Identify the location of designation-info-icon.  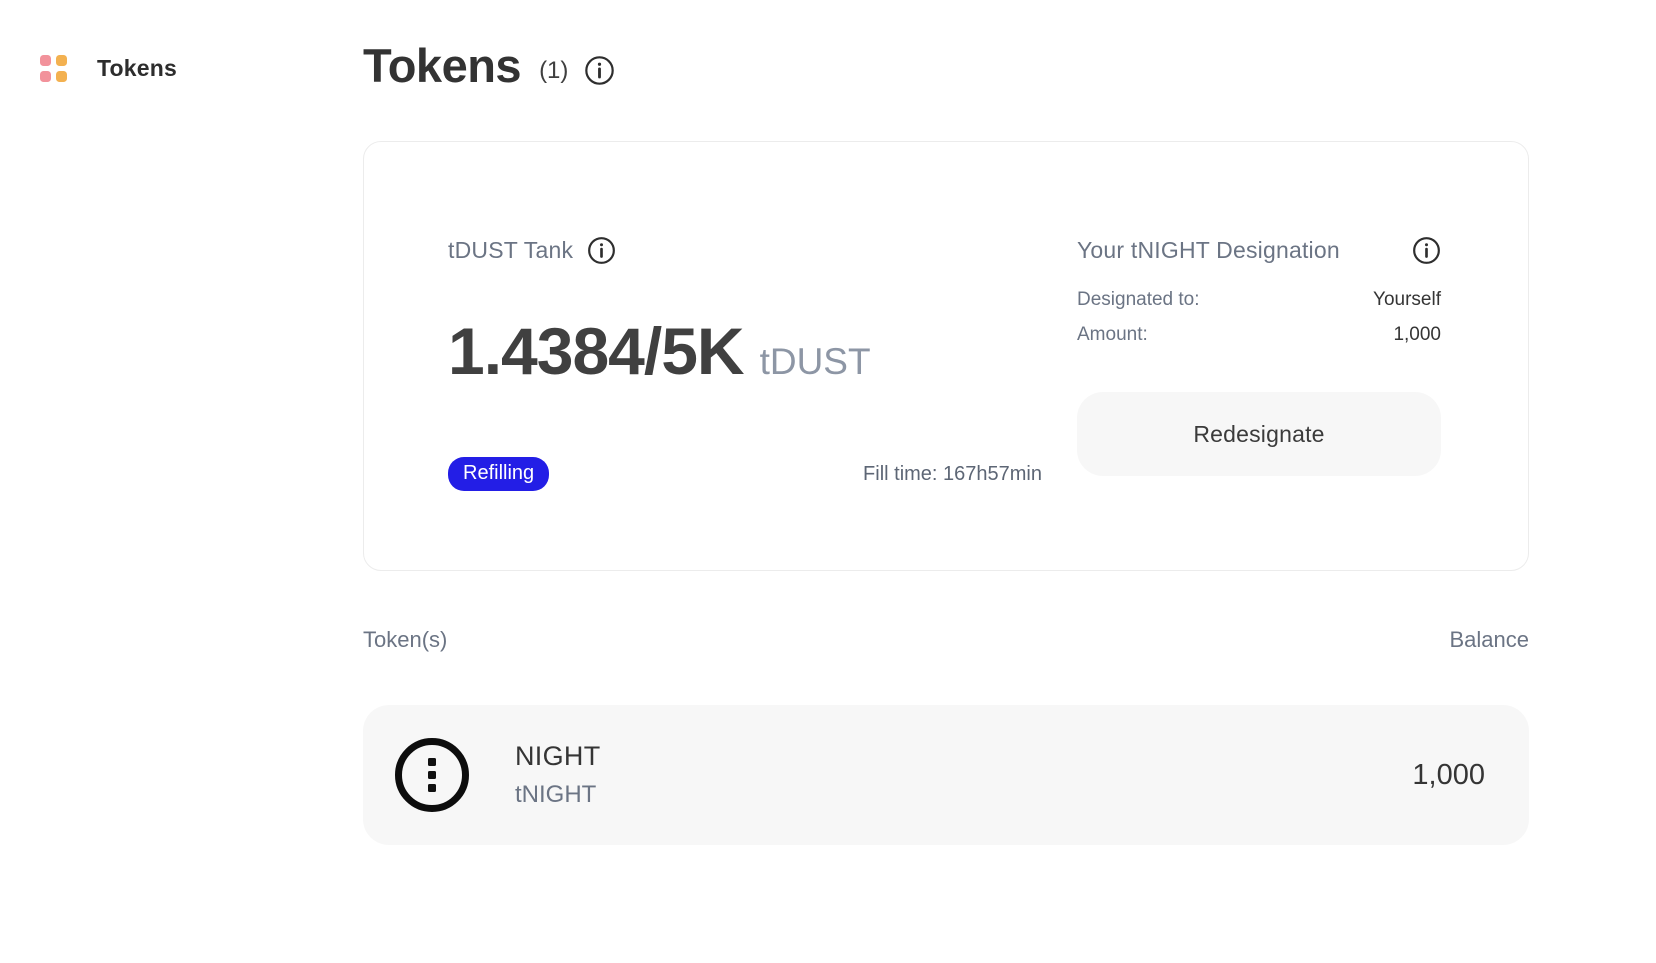
(1426, 250).